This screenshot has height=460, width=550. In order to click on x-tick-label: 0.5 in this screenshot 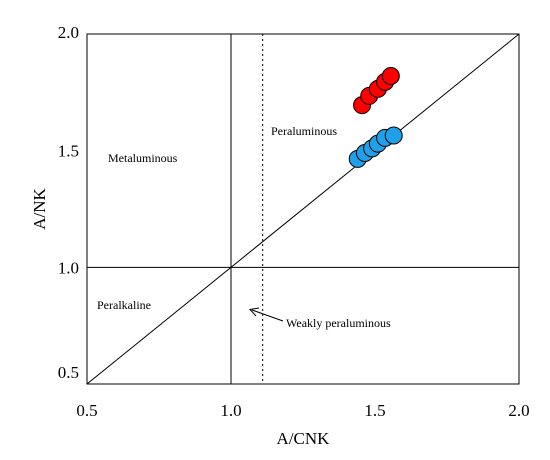, I will do `click(86, 410)`.